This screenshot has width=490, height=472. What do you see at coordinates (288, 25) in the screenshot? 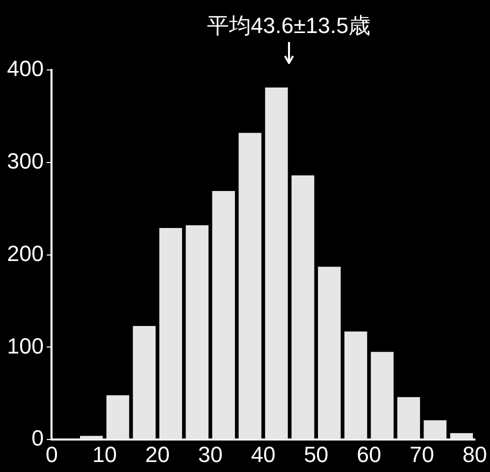
I see `text: 平均43.6±13.5歳` at bounding box center [288, 25].